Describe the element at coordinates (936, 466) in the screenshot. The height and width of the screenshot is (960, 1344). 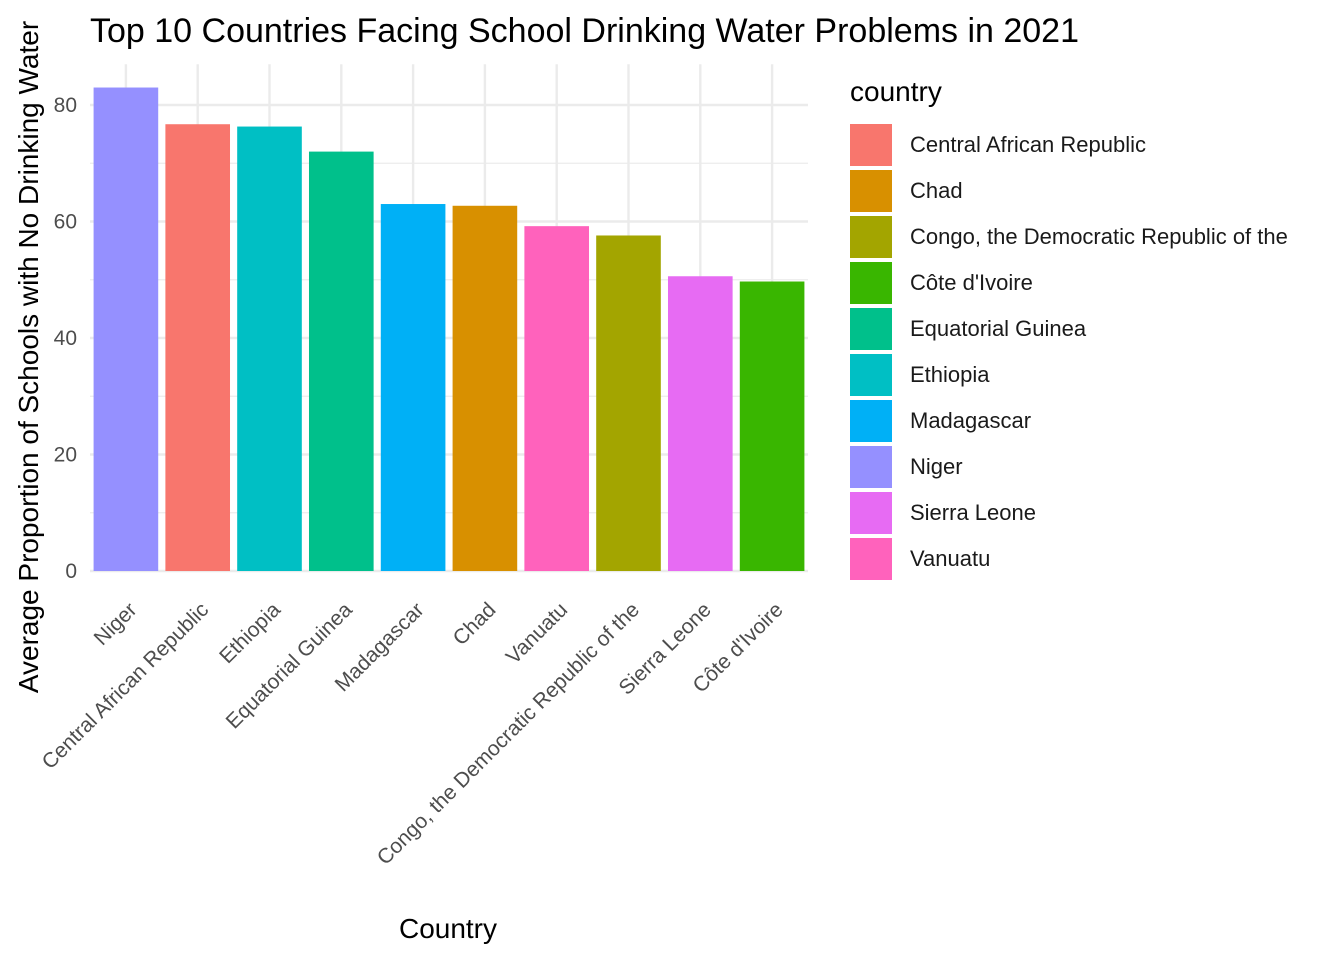
I see `legend-label: Niger` at that location.